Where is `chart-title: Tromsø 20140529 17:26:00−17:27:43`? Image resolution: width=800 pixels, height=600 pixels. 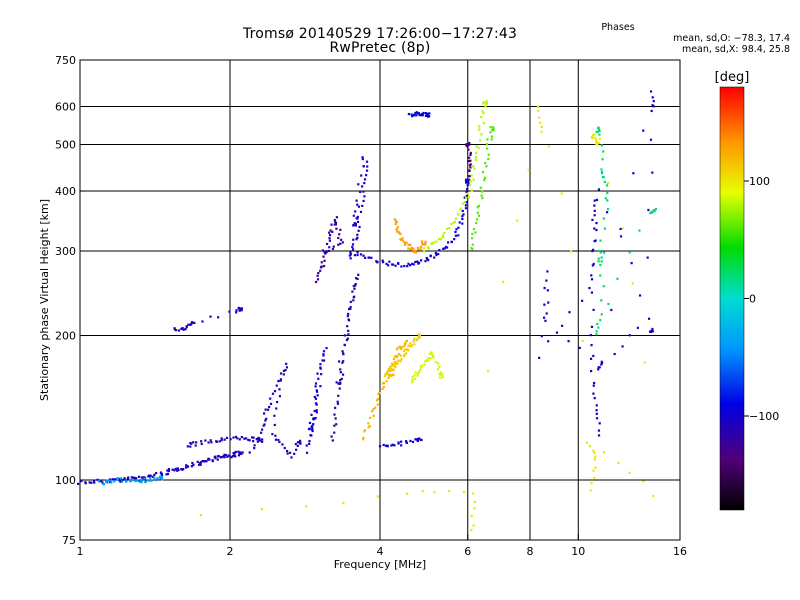
chart-title: Tromsø 20140529 17:26:00−17:27:43 is located at coordinates (380, 34).